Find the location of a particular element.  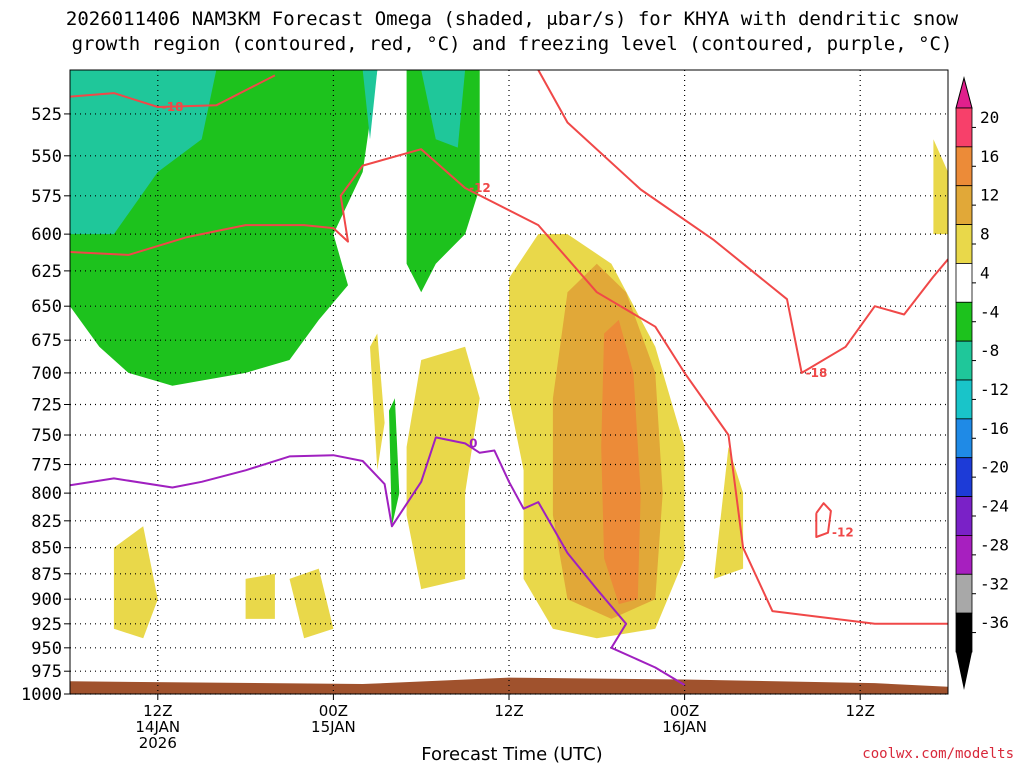

y-tick-label: 750 is located at coordinates (46, 436).